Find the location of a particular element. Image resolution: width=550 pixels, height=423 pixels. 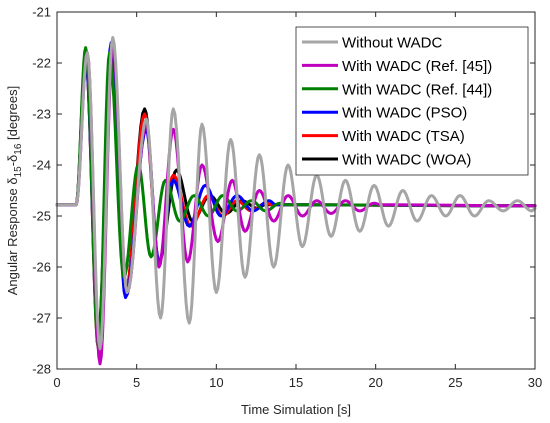

y-tick-label-4: -24 is located at coordinates (41, 165).